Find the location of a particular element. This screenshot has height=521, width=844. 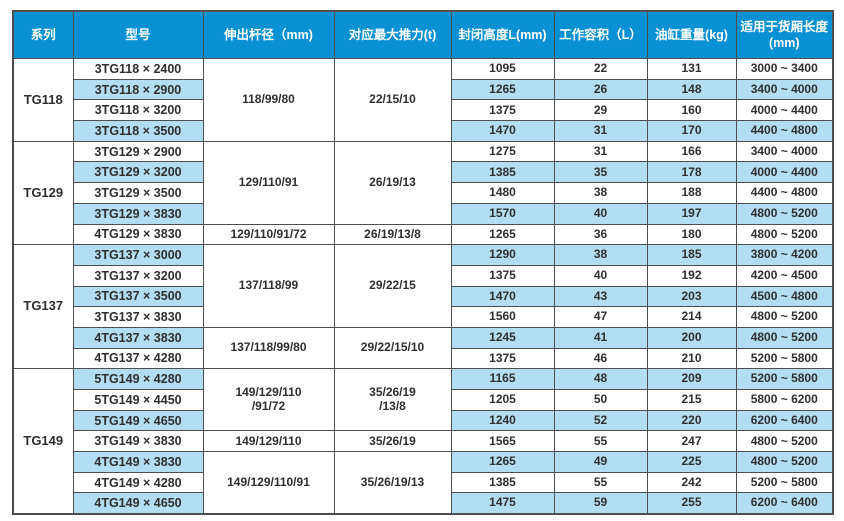

range-cell: 4500 ~ 4800 is located at coordinates (784, 296).